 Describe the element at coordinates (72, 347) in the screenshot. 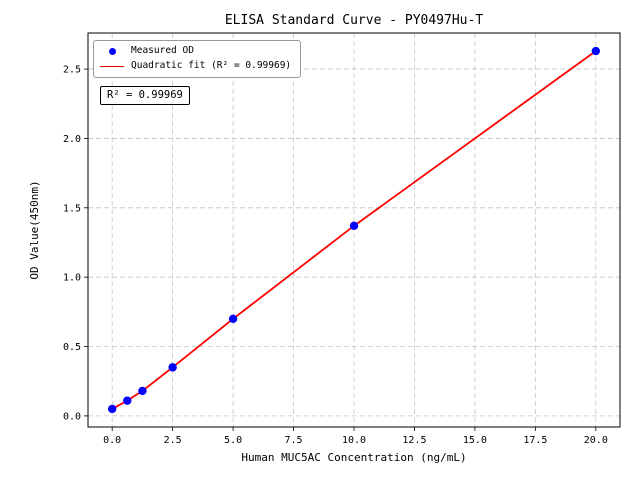

I see `y-tick-label: 0.5` at that location.